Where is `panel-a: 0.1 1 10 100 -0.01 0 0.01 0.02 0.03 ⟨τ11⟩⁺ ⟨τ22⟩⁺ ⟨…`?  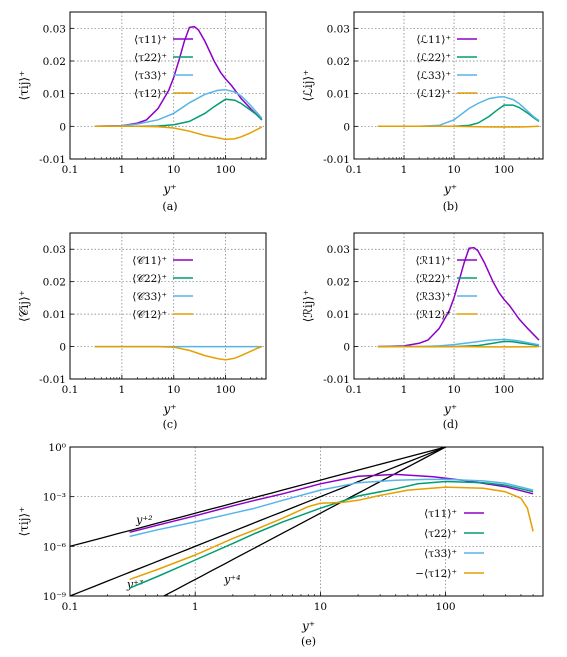
panel-a: 0.1 1 10 100 -0.01 0 0.01 0.02 0.03 ⟨τ11⟩⁺ ⟨τ22⟩⁺ ⟨… is located at coordinates (142, 112).